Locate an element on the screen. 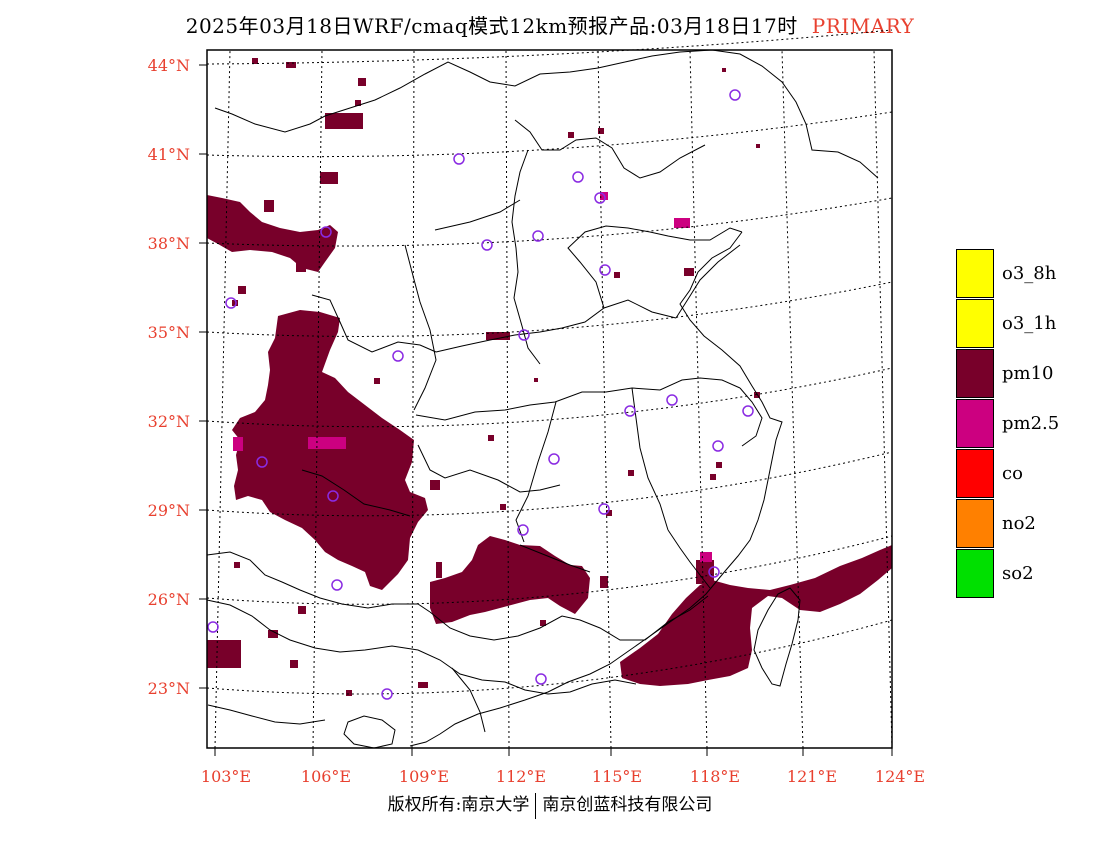  lon-label-115: 115°E is located at coordinates (617, 776).